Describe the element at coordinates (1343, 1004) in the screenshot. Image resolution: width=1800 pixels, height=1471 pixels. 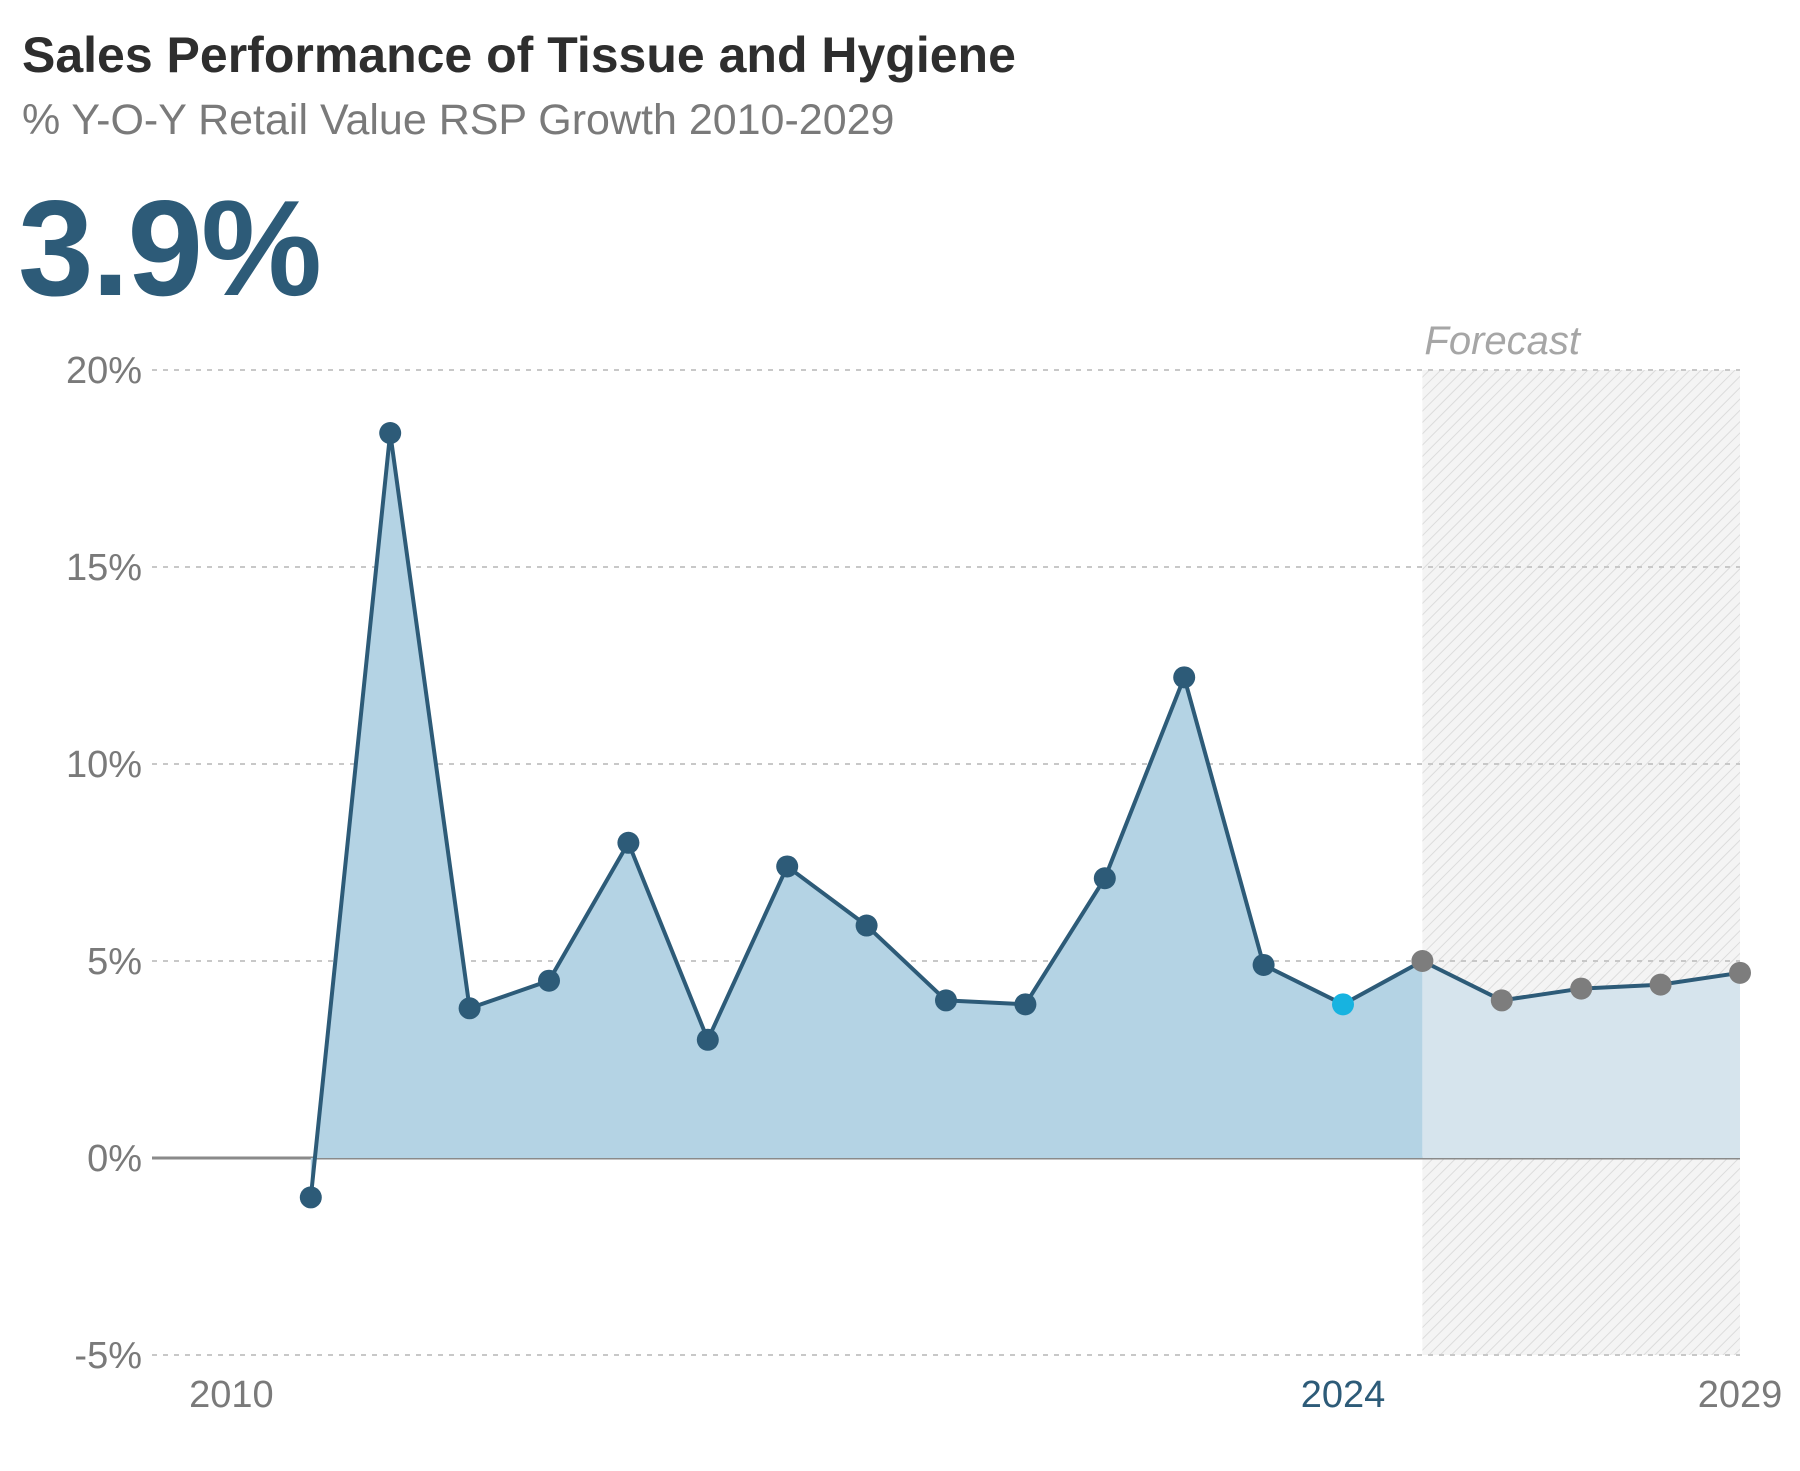
I see `data-point-current` at that location.